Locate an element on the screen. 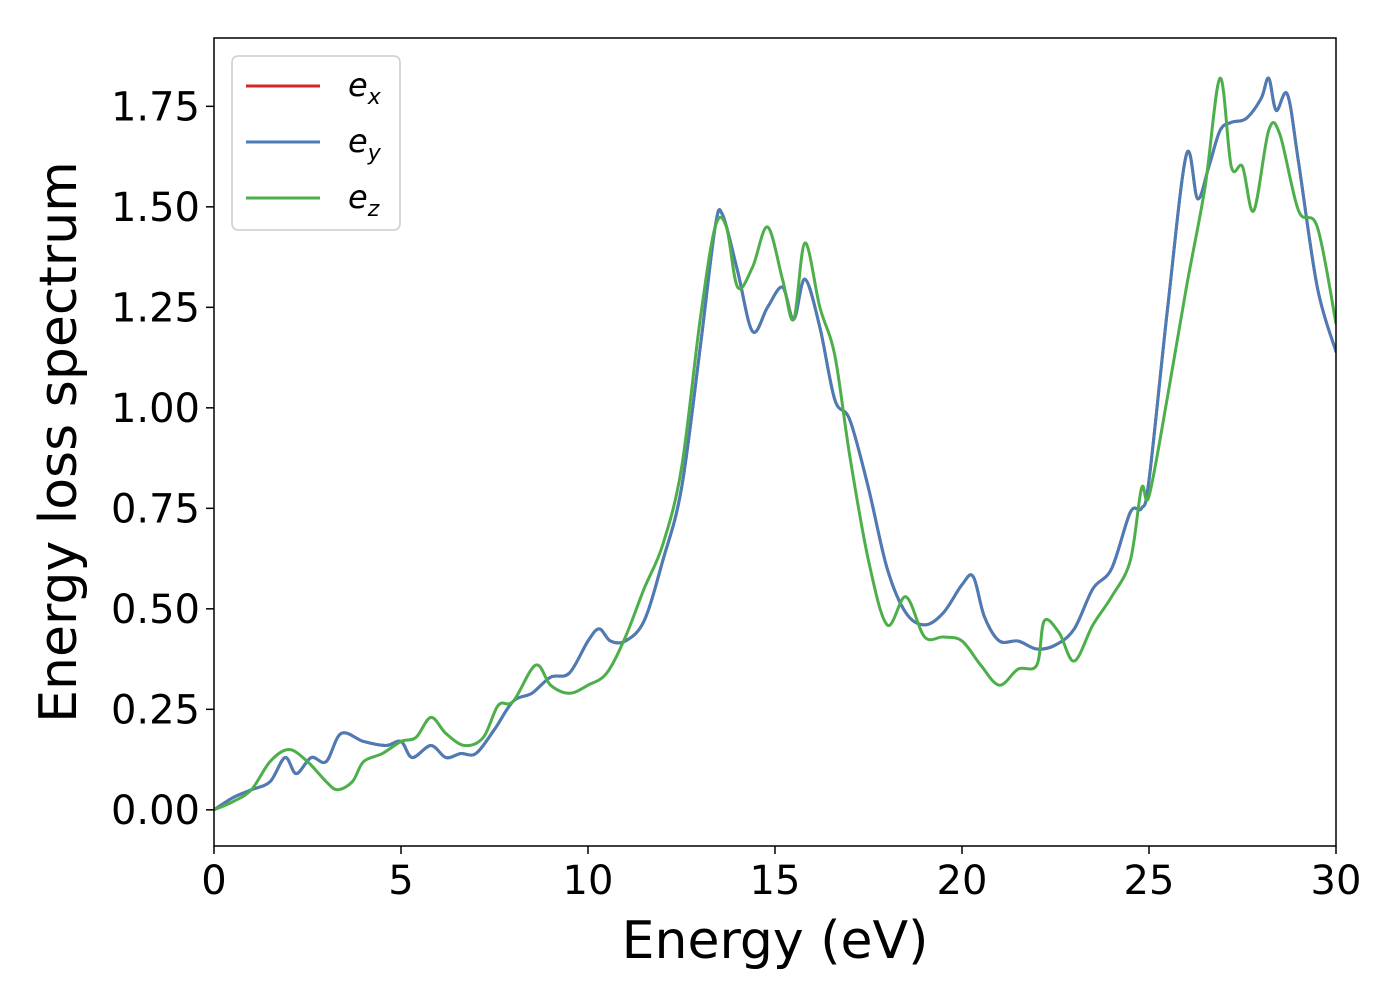 The width and height of the screenshot is (1400, 1000). y-axis-ticks: 0.00 0.25 0.50 0.75 1.00 1.25 1.50 1.75 is located at coordinates (162, 459).